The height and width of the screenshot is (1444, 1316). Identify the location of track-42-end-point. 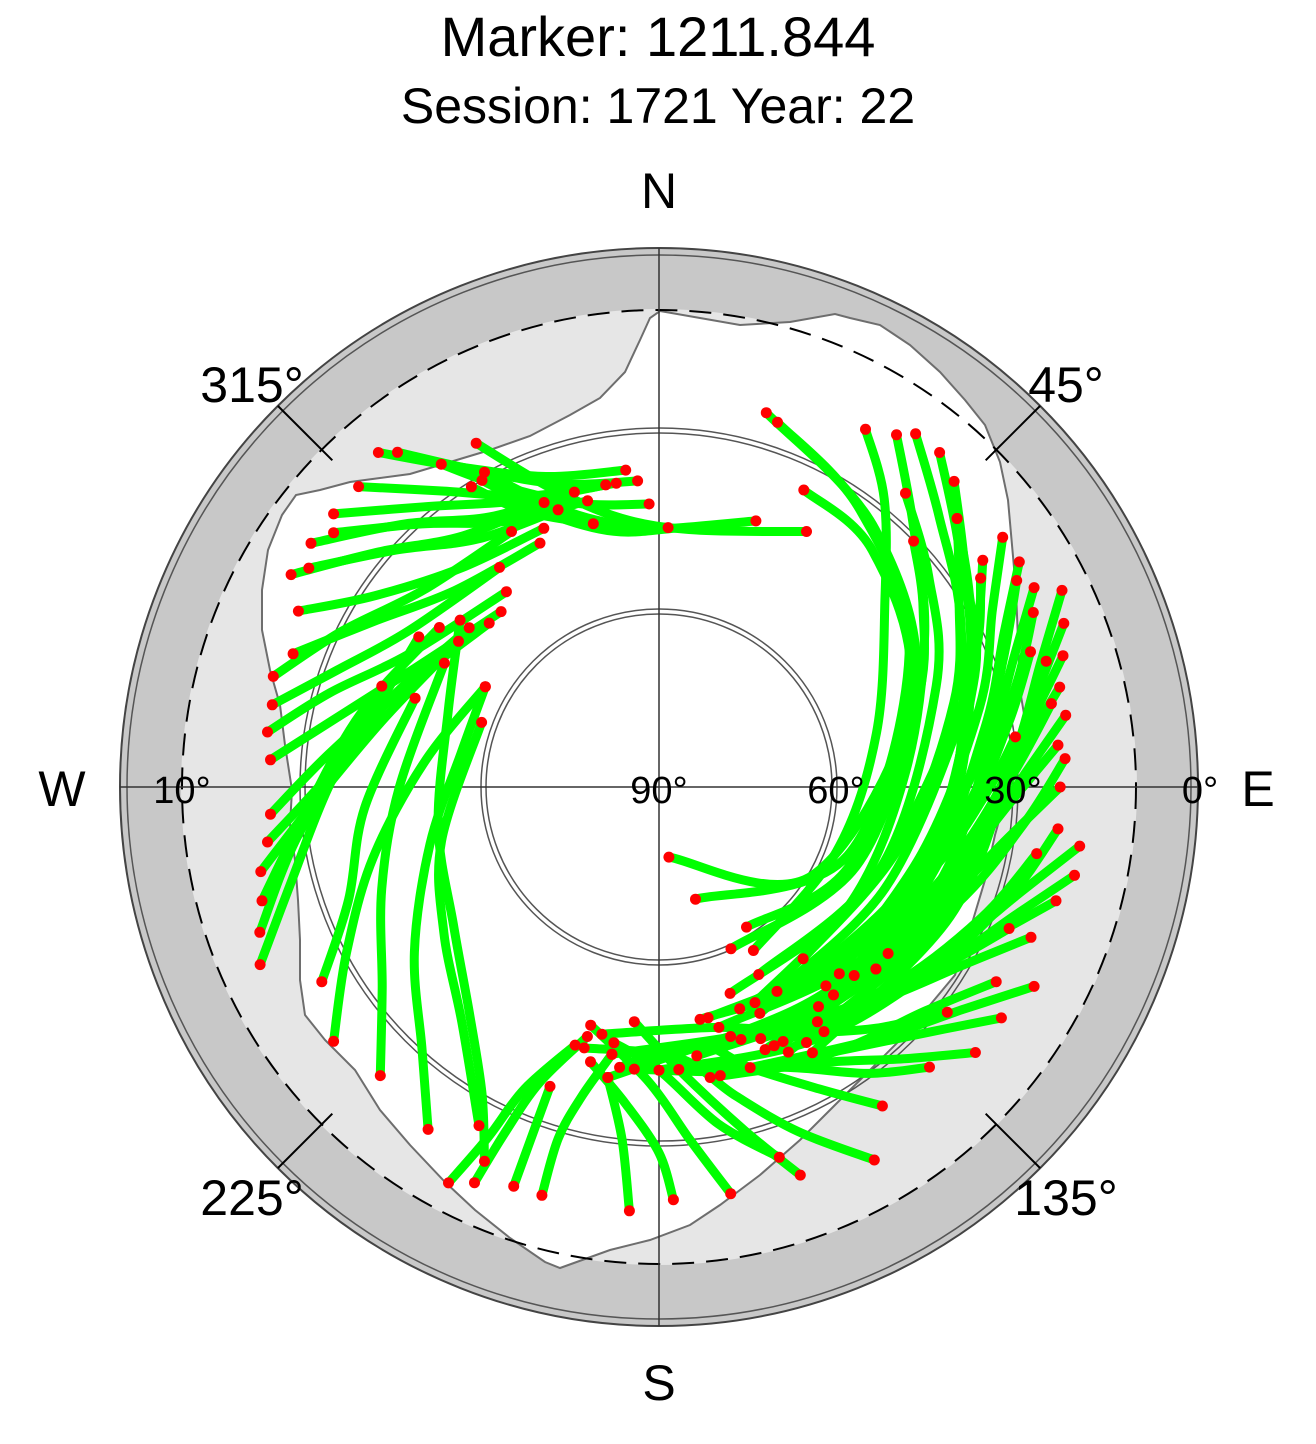
(469, 628).